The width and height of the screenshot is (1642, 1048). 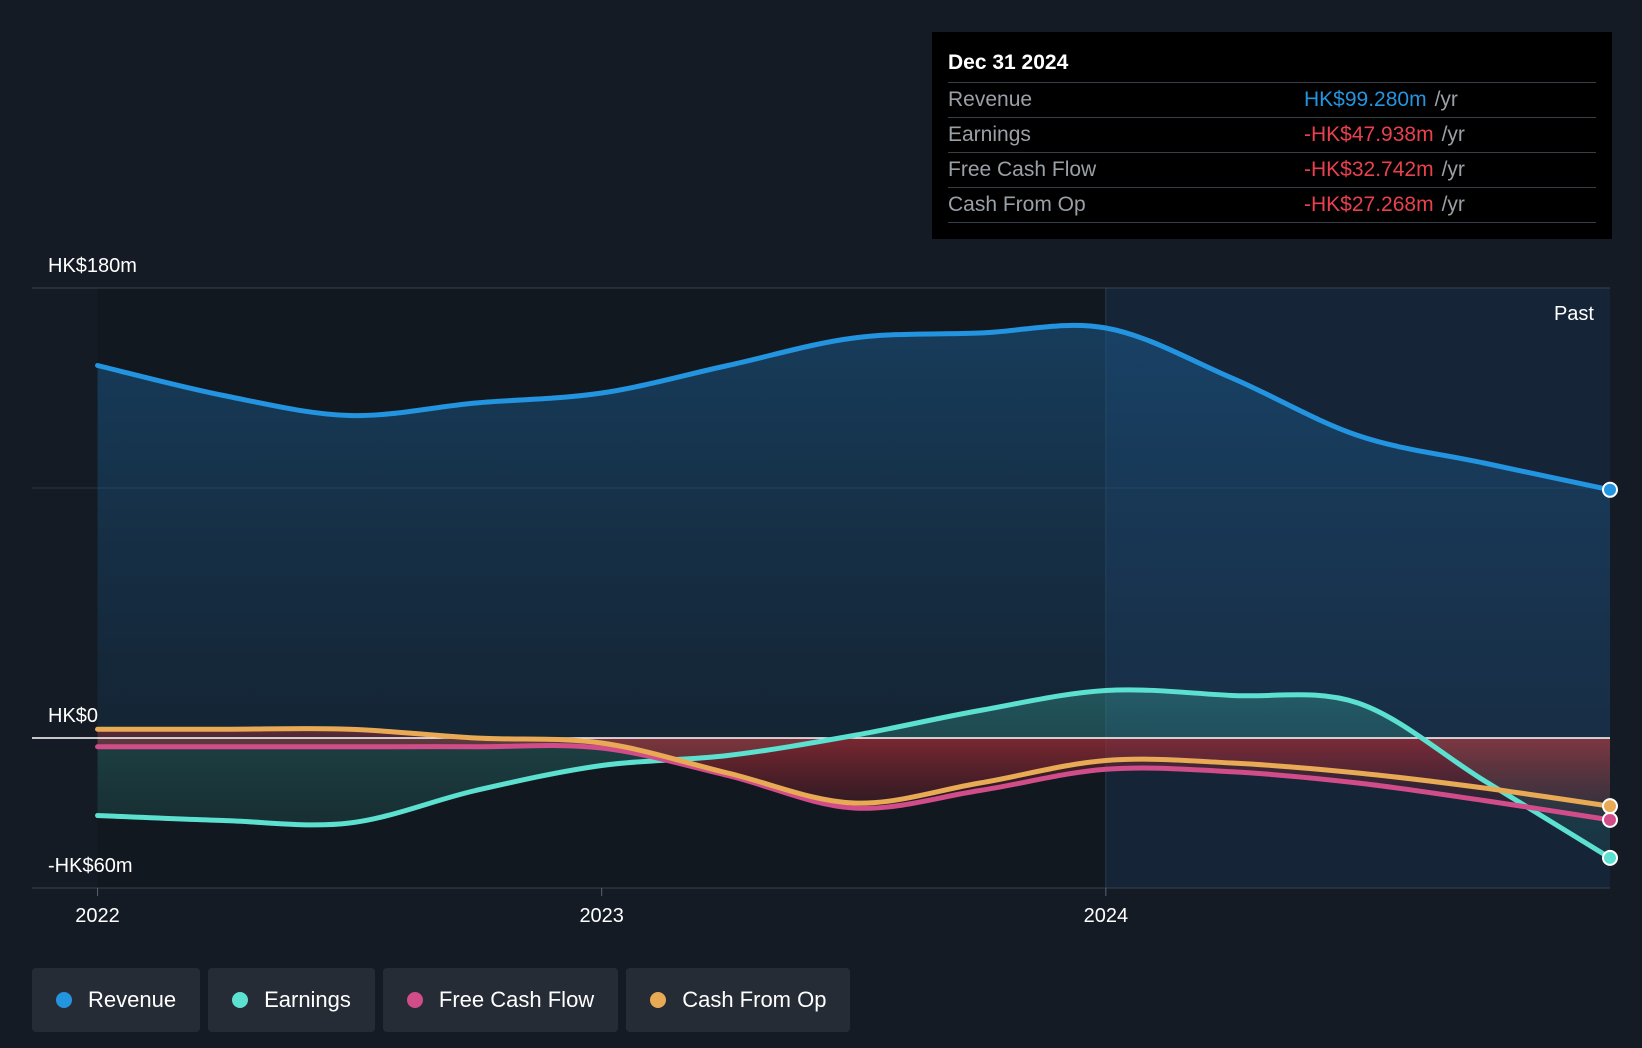 I want to click on tooltip-value: -HK$47.938m, so click(x=1369, y=134).